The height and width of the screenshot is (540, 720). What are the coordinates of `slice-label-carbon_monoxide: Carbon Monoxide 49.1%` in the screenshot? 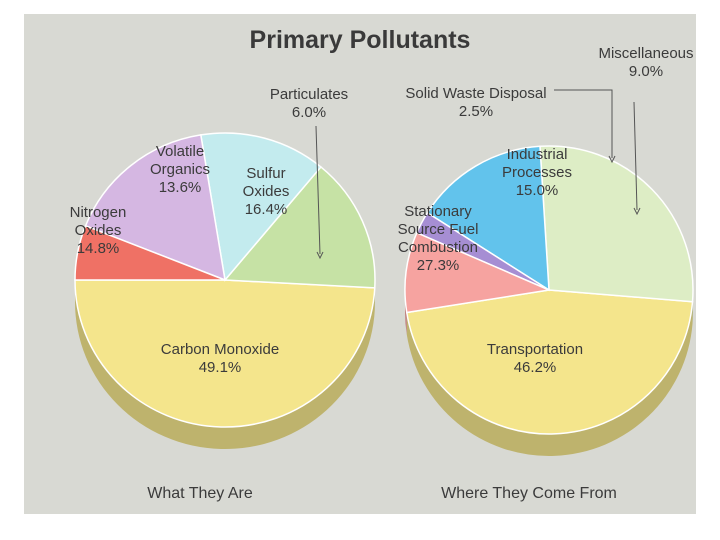 It's located at (220, 358).